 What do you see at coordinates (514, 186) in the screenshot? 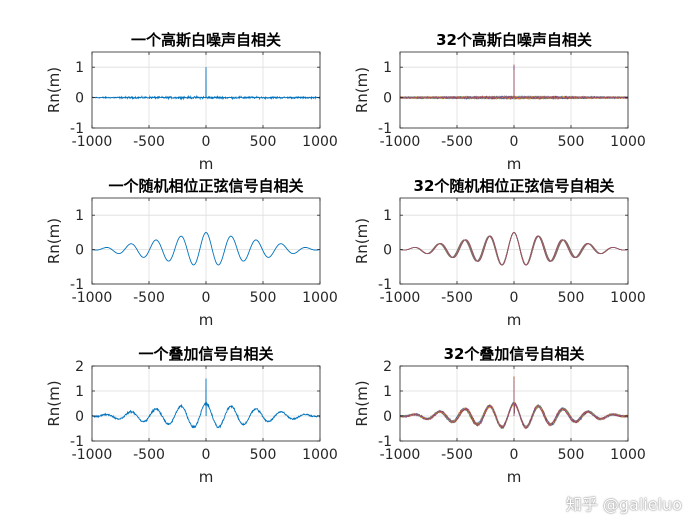
I see `chart-title: 32个随机相位正弦信号自相关` at bounding box center [514, 186].